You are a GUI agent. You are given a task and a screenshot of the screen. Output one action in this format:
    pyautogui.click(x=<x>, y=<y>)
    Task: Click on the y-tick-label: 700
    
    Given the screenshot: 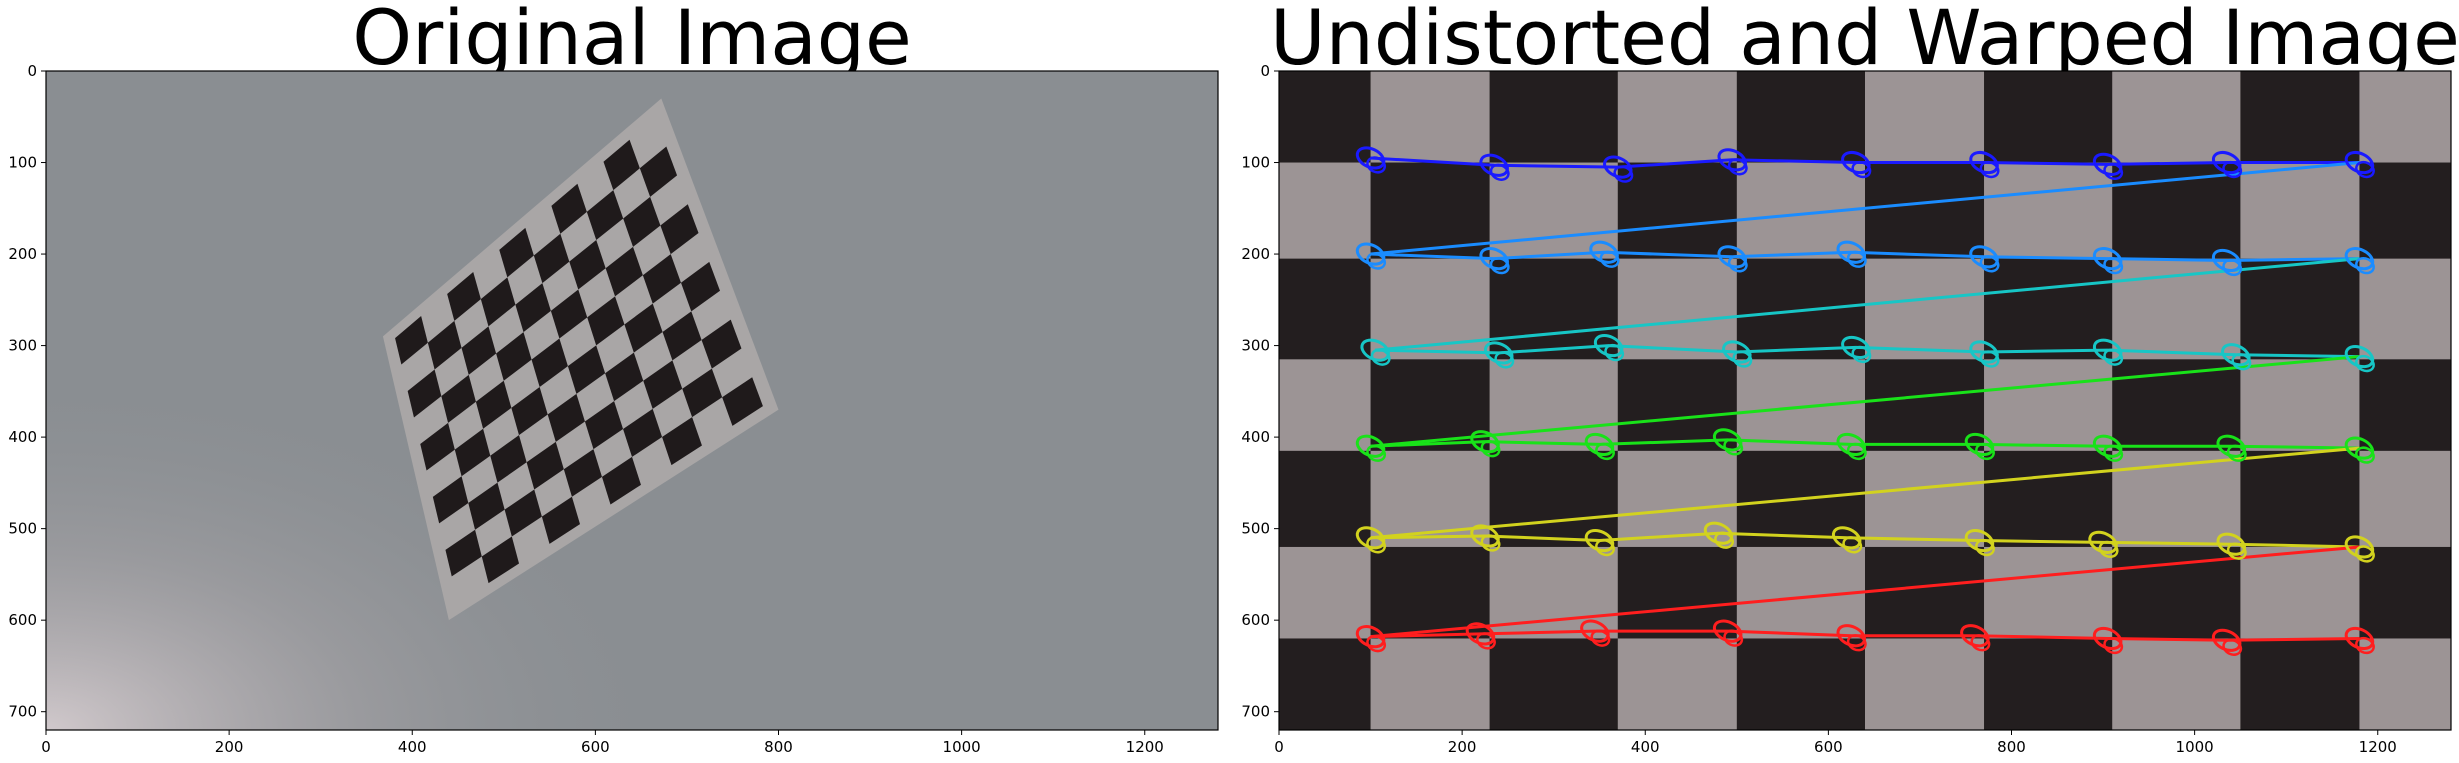 What is the action you would take?
    pyautogui.click(x=22, y=712)
    